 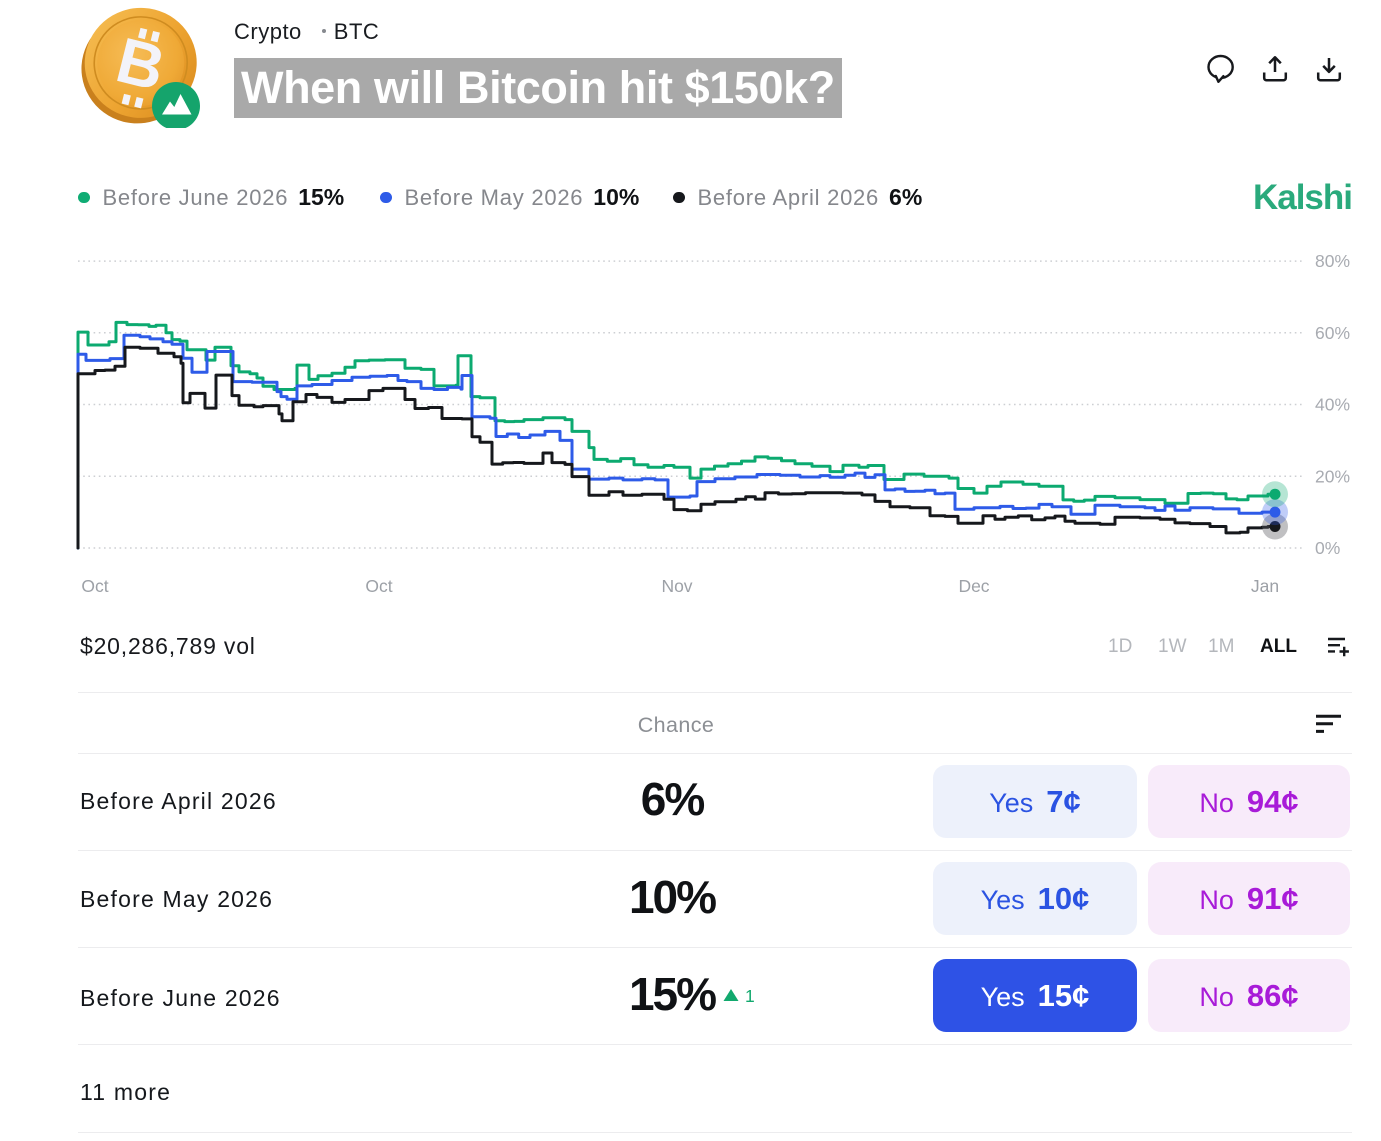 What do you see at coordinates (1332, 405) in the screenshot?
I see `svg-text: 40%` at bounding box center [1332, 405].